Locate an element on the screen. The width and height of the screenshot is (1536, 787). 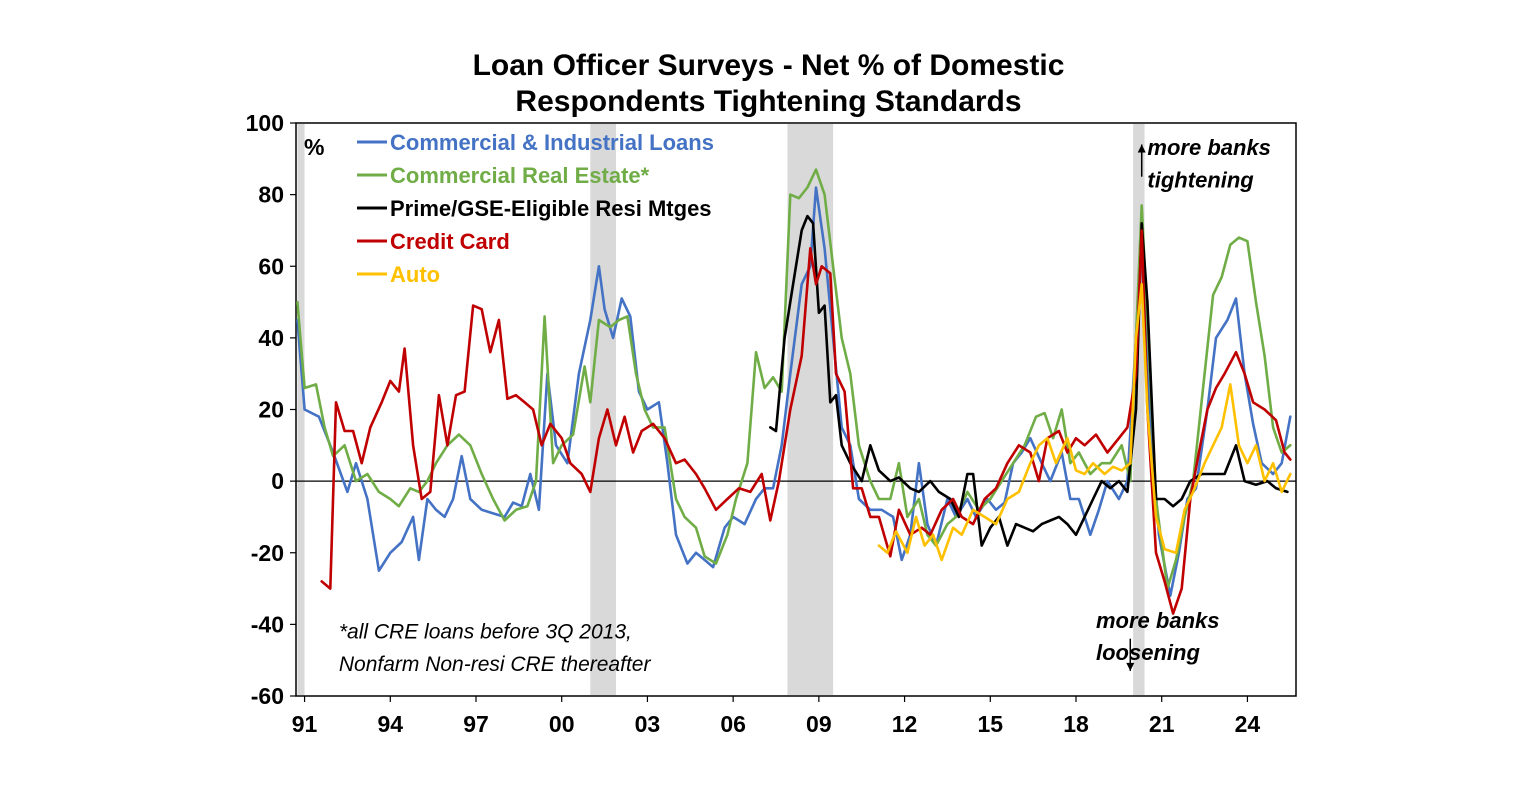
y-axis: 100 80 60 40 20 0 -20 -40 -60 is located at coordinates (271, 409).